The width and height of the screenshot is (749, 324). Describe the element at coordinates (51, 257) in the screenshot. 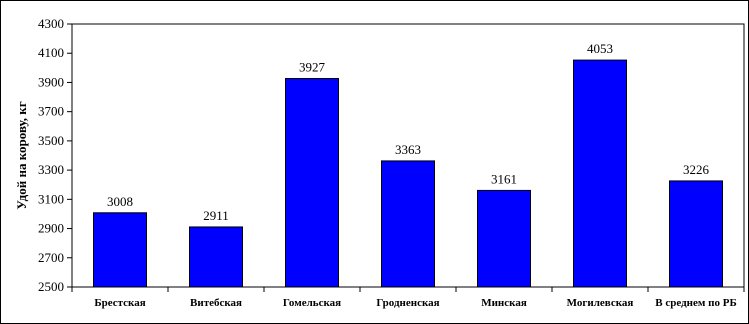

I see `y-tick-label: 2700` at that location.